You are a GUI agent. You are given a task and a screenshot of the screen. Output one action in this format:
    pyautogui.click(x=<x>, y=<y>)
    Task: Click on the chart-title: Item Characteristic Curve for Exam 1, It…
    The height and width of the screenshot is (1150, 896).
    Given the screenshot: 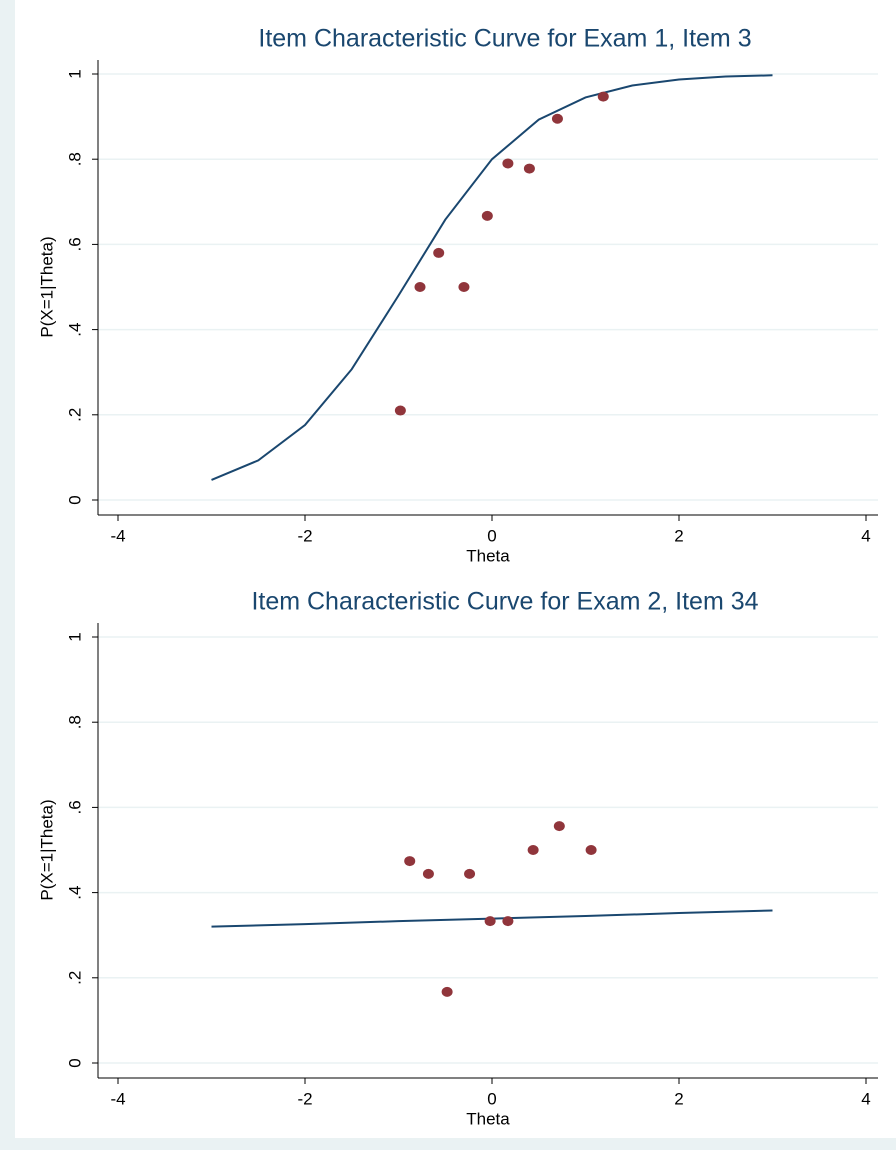 What is the action you would take?
    pyautogui.click(x=504, y=39)
    